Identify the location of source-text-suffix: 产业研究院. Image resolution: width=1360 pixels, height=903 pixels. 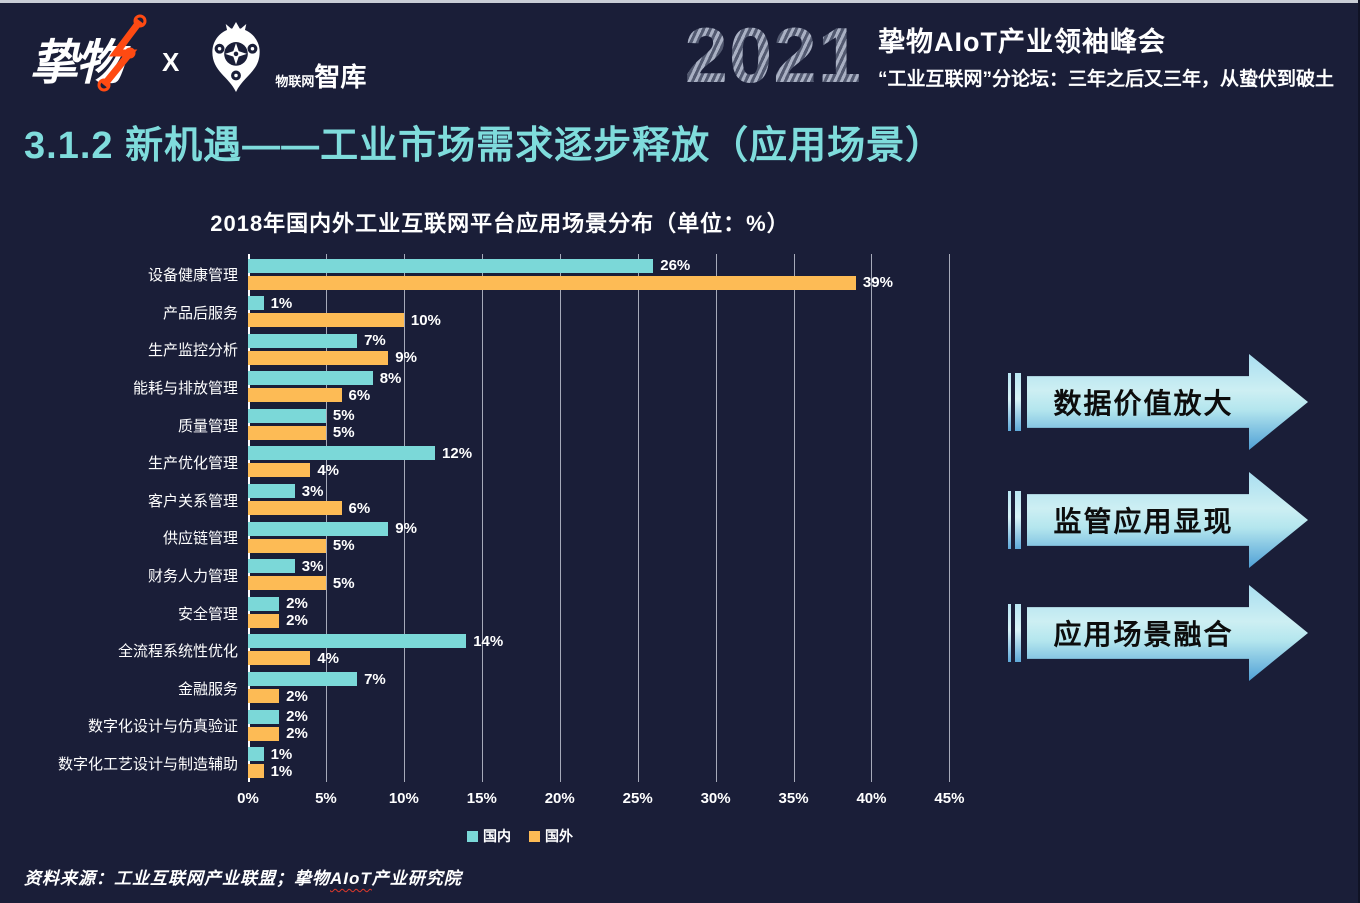
(416, 878).